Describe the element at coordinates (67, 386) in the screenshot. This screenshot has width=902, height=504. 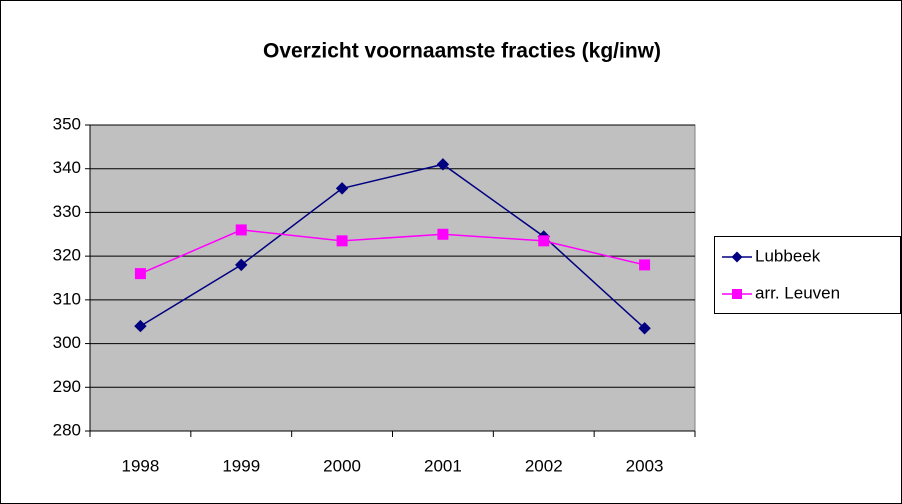
I see `y-tick-label: 290` at that location.